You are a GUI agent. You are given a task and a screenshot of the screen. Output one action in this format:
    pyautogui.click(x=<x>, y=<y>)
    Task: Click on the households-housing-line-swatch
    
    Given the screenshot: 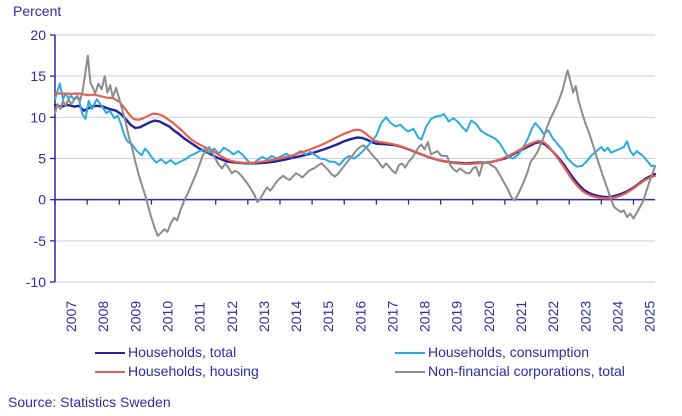 What is the action you would take?
    pyautogui.click(x=110, y=371)
    